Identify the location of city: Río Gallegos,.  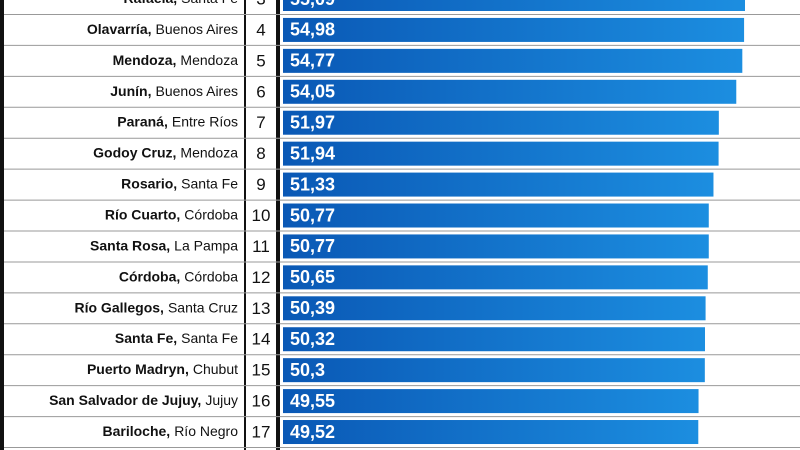
(118, 307).